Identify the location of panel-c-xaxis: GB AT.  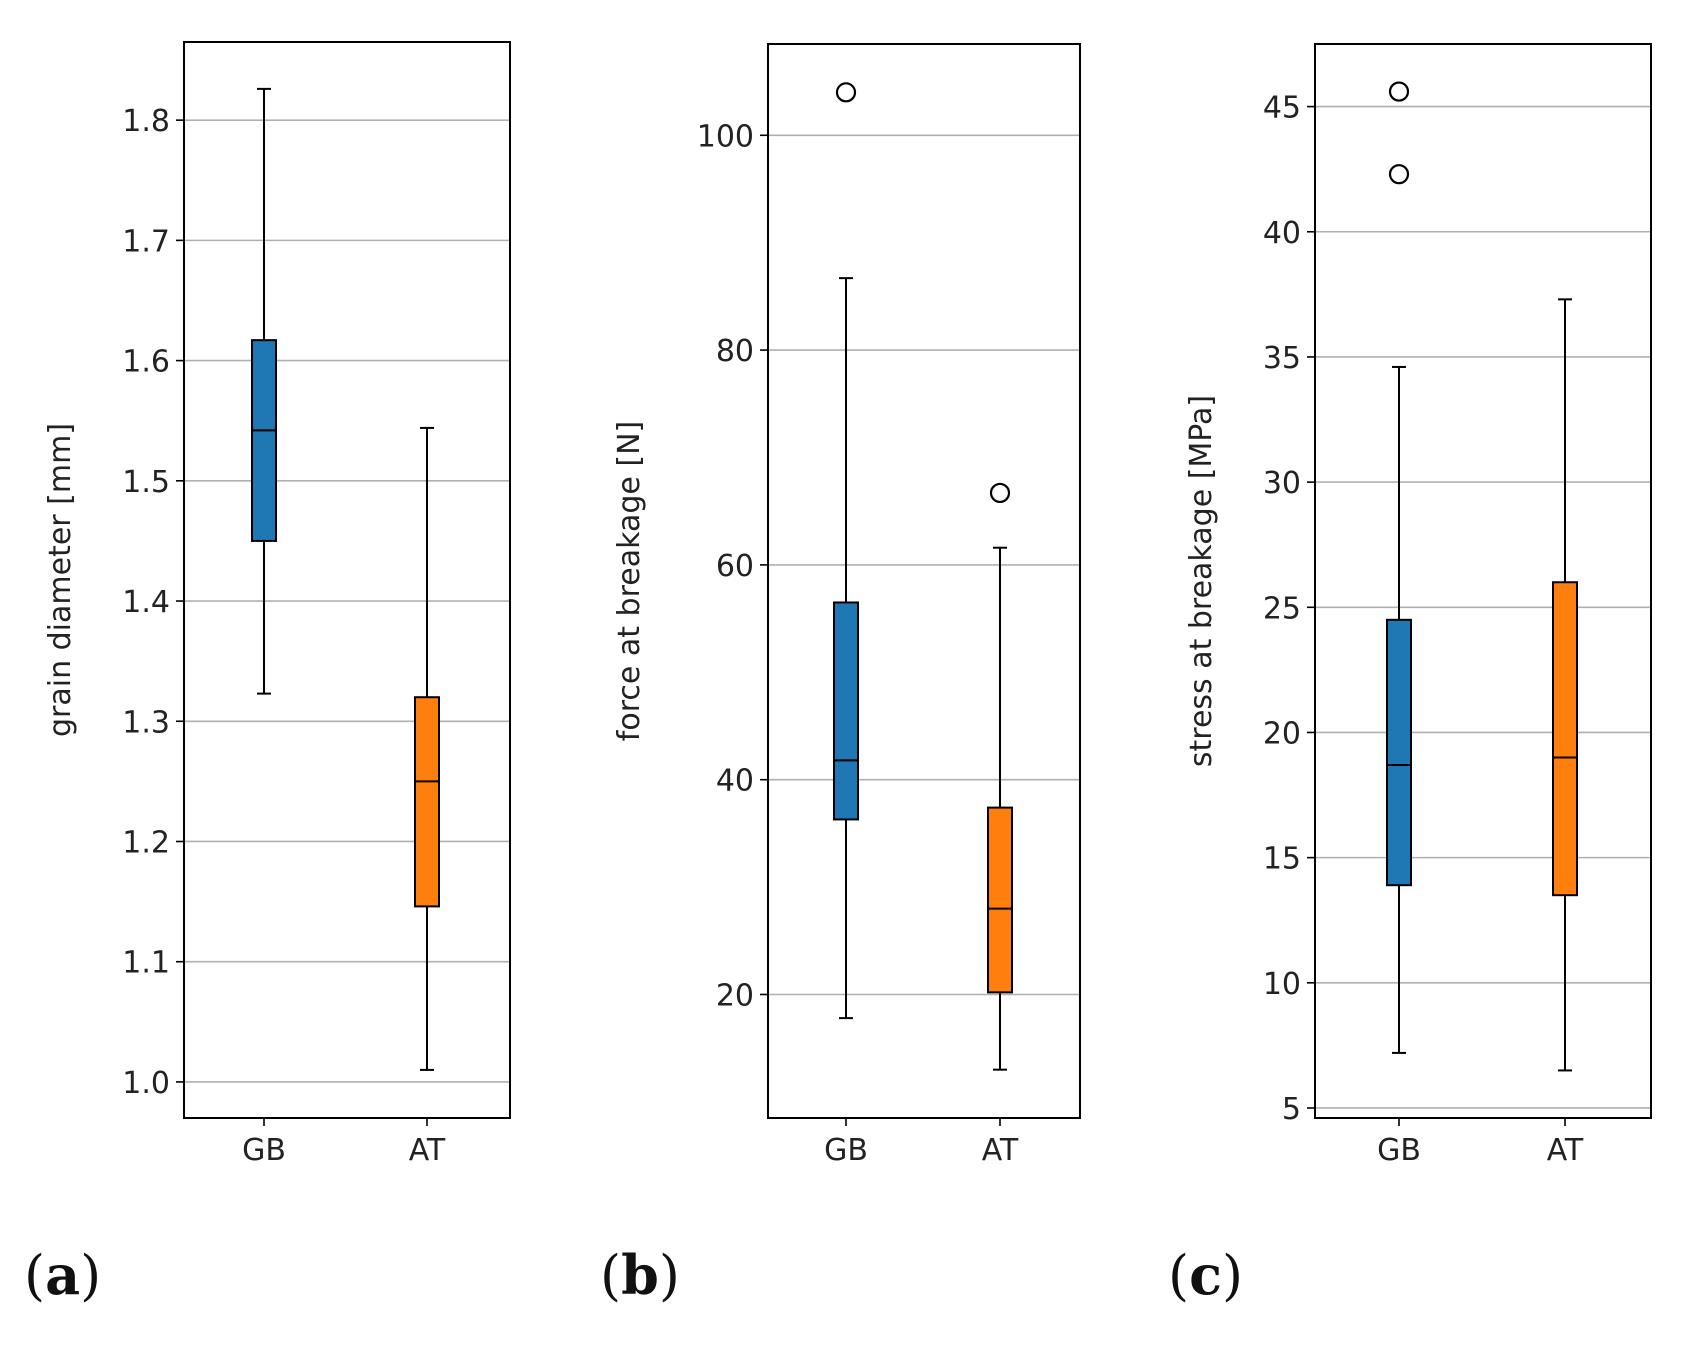
(1480, 1143).